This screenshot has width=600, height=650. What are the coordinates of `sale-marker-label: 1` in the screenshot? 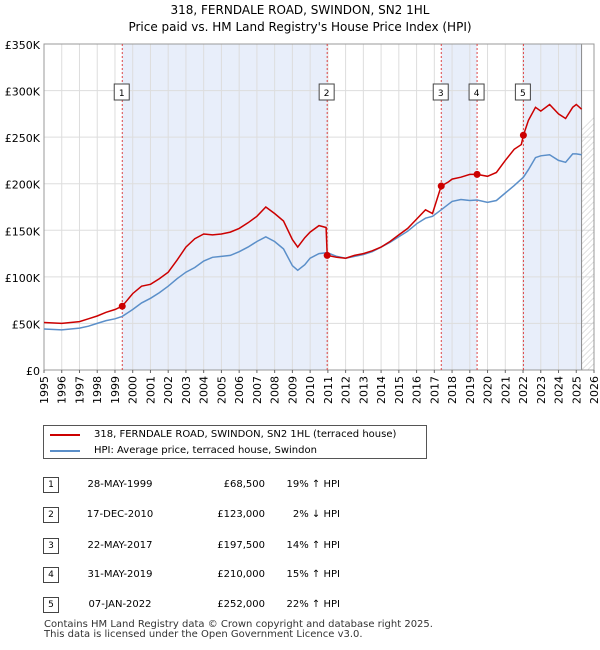 It's located at (122, 94).